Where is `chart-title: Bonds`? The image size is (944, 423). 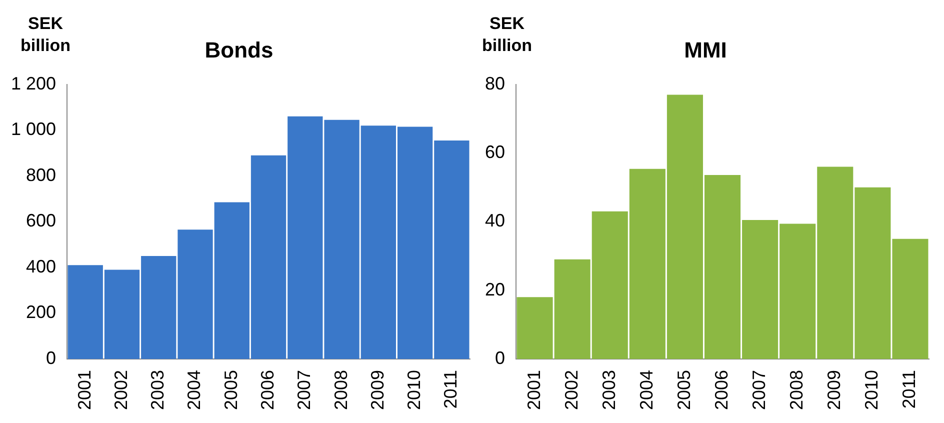
chart-title: Bonds is located at coordinates (239, 49).